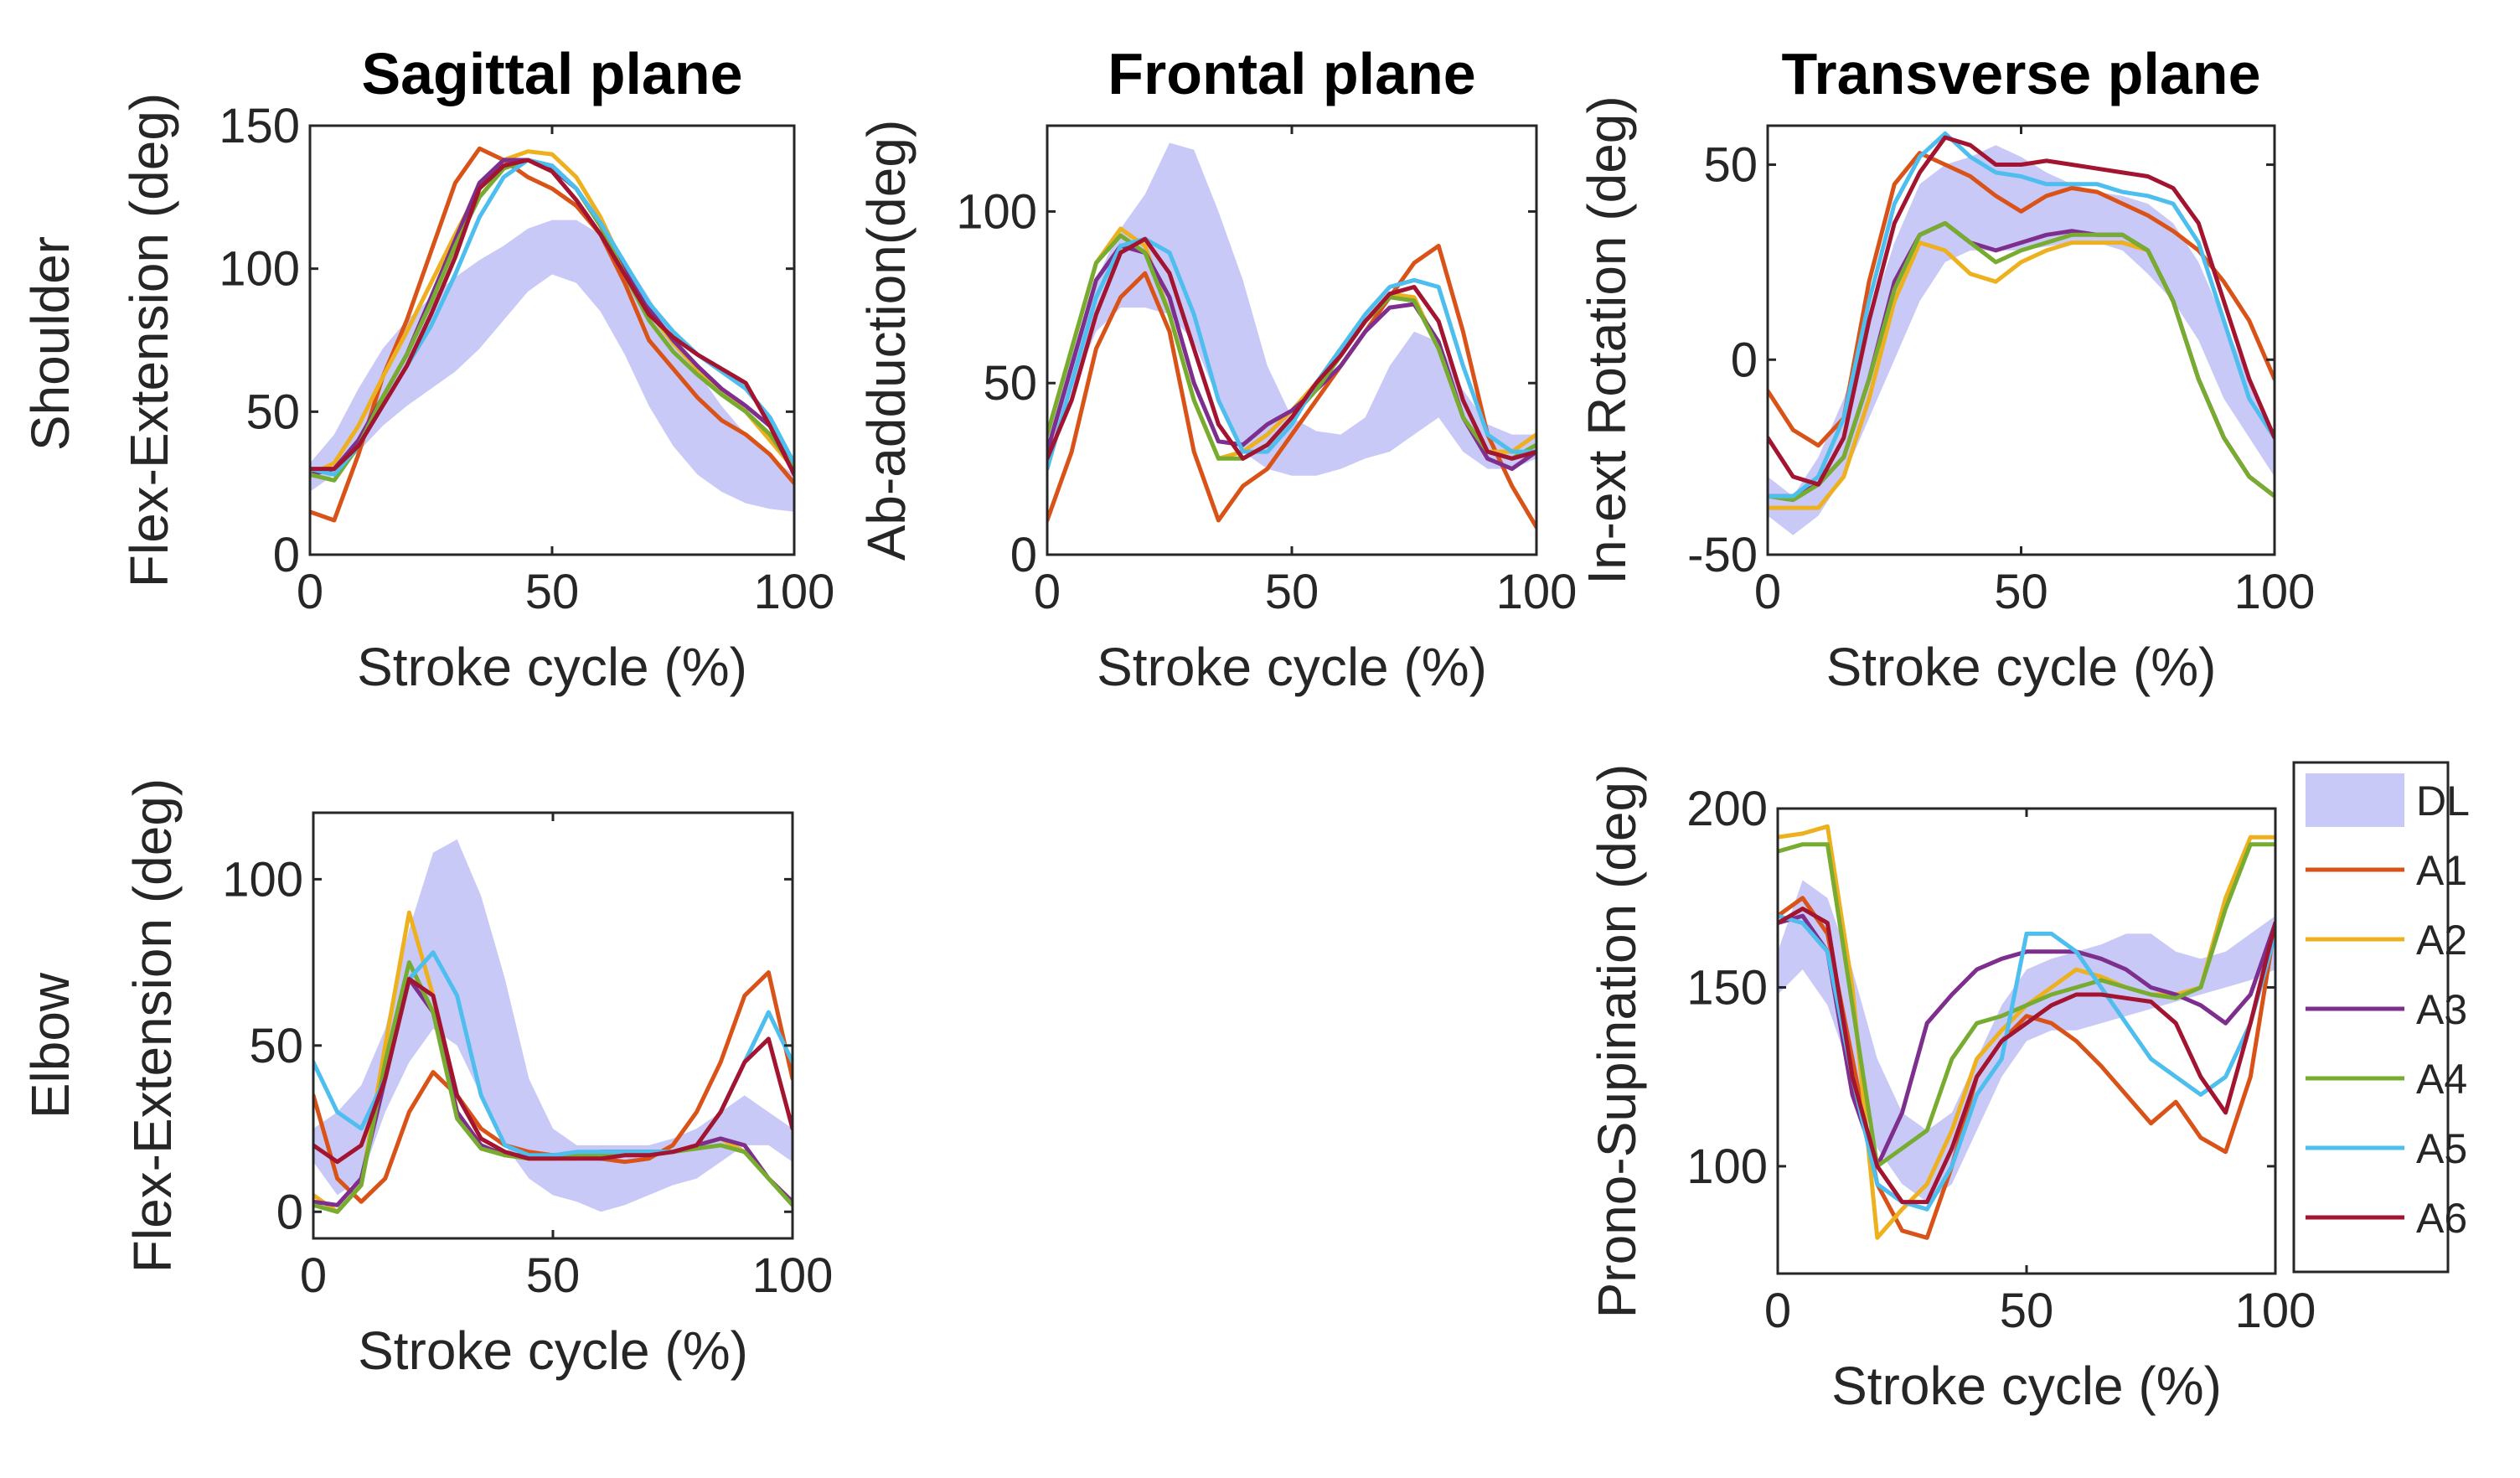 The height and width of the screenshot is (1478, 2520). I want to click on legend-item-a3: A3, so click(2386, 1010).